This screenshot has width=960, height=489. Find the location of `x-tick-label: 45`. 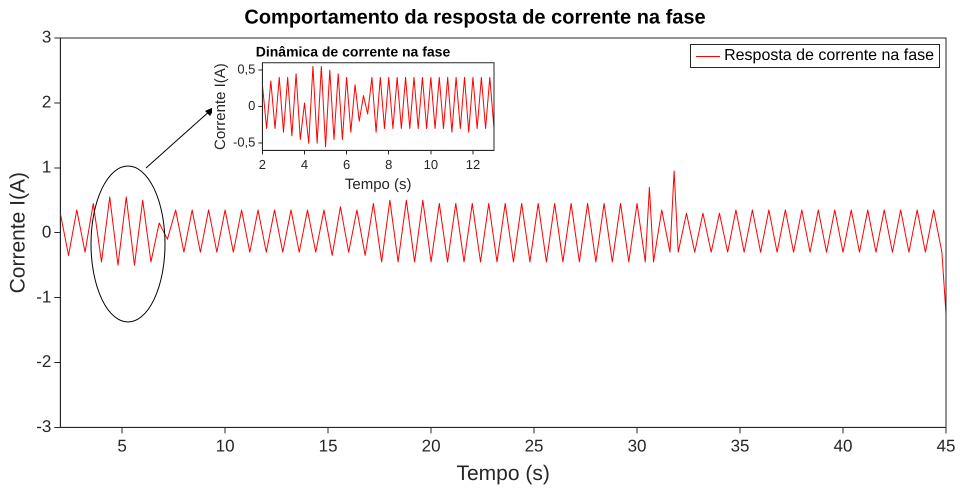

x-tick-label: 45 is located at coordinates (946, 446).